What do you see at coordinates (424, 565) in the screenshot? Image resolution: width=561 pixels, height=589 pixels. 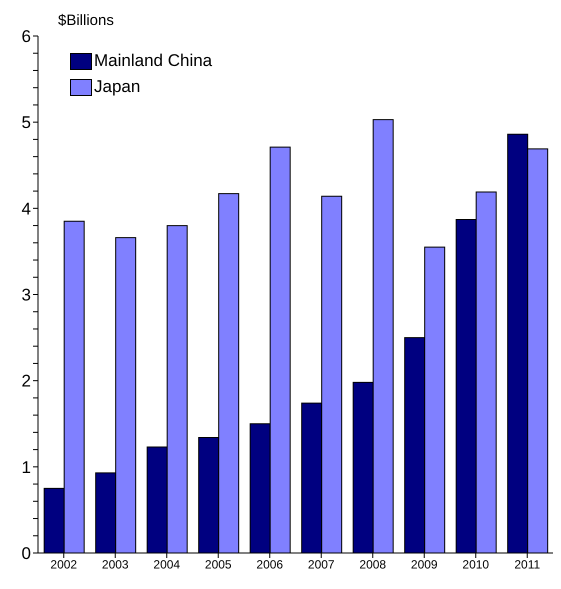 I see `x-tick-label: 2009` at bounding box center [424, 565].